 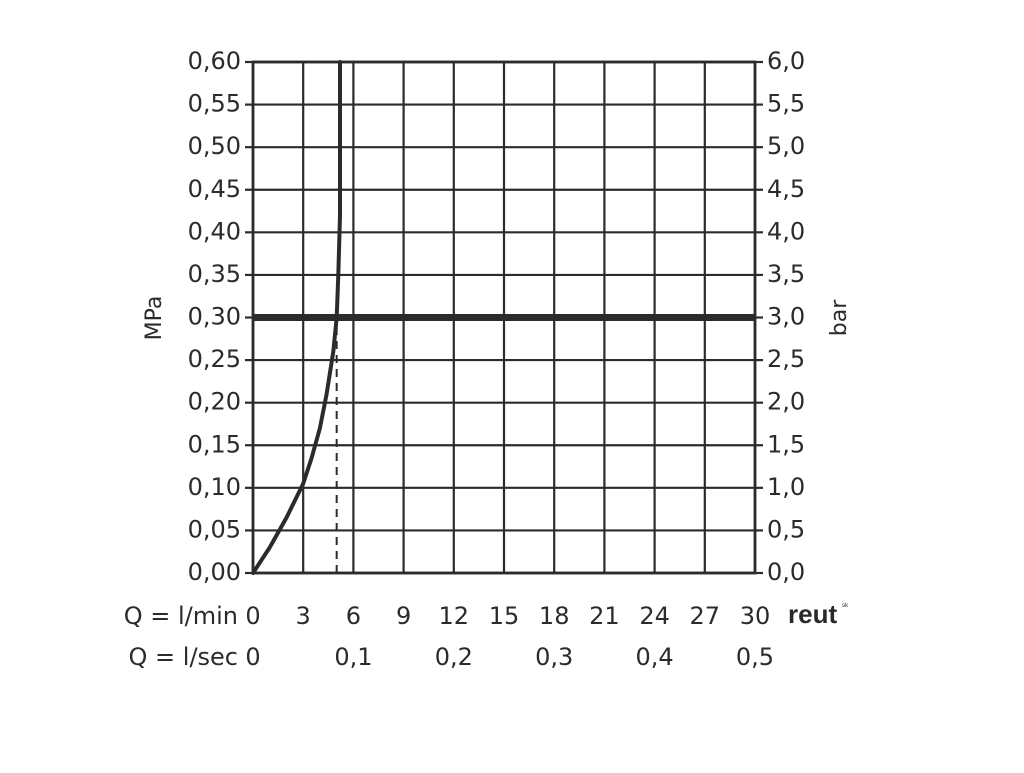 What do you see at coordinates (554, 616) in the screenshot?
I see `x-tick-label: 18` at bounding box center [554, 616].